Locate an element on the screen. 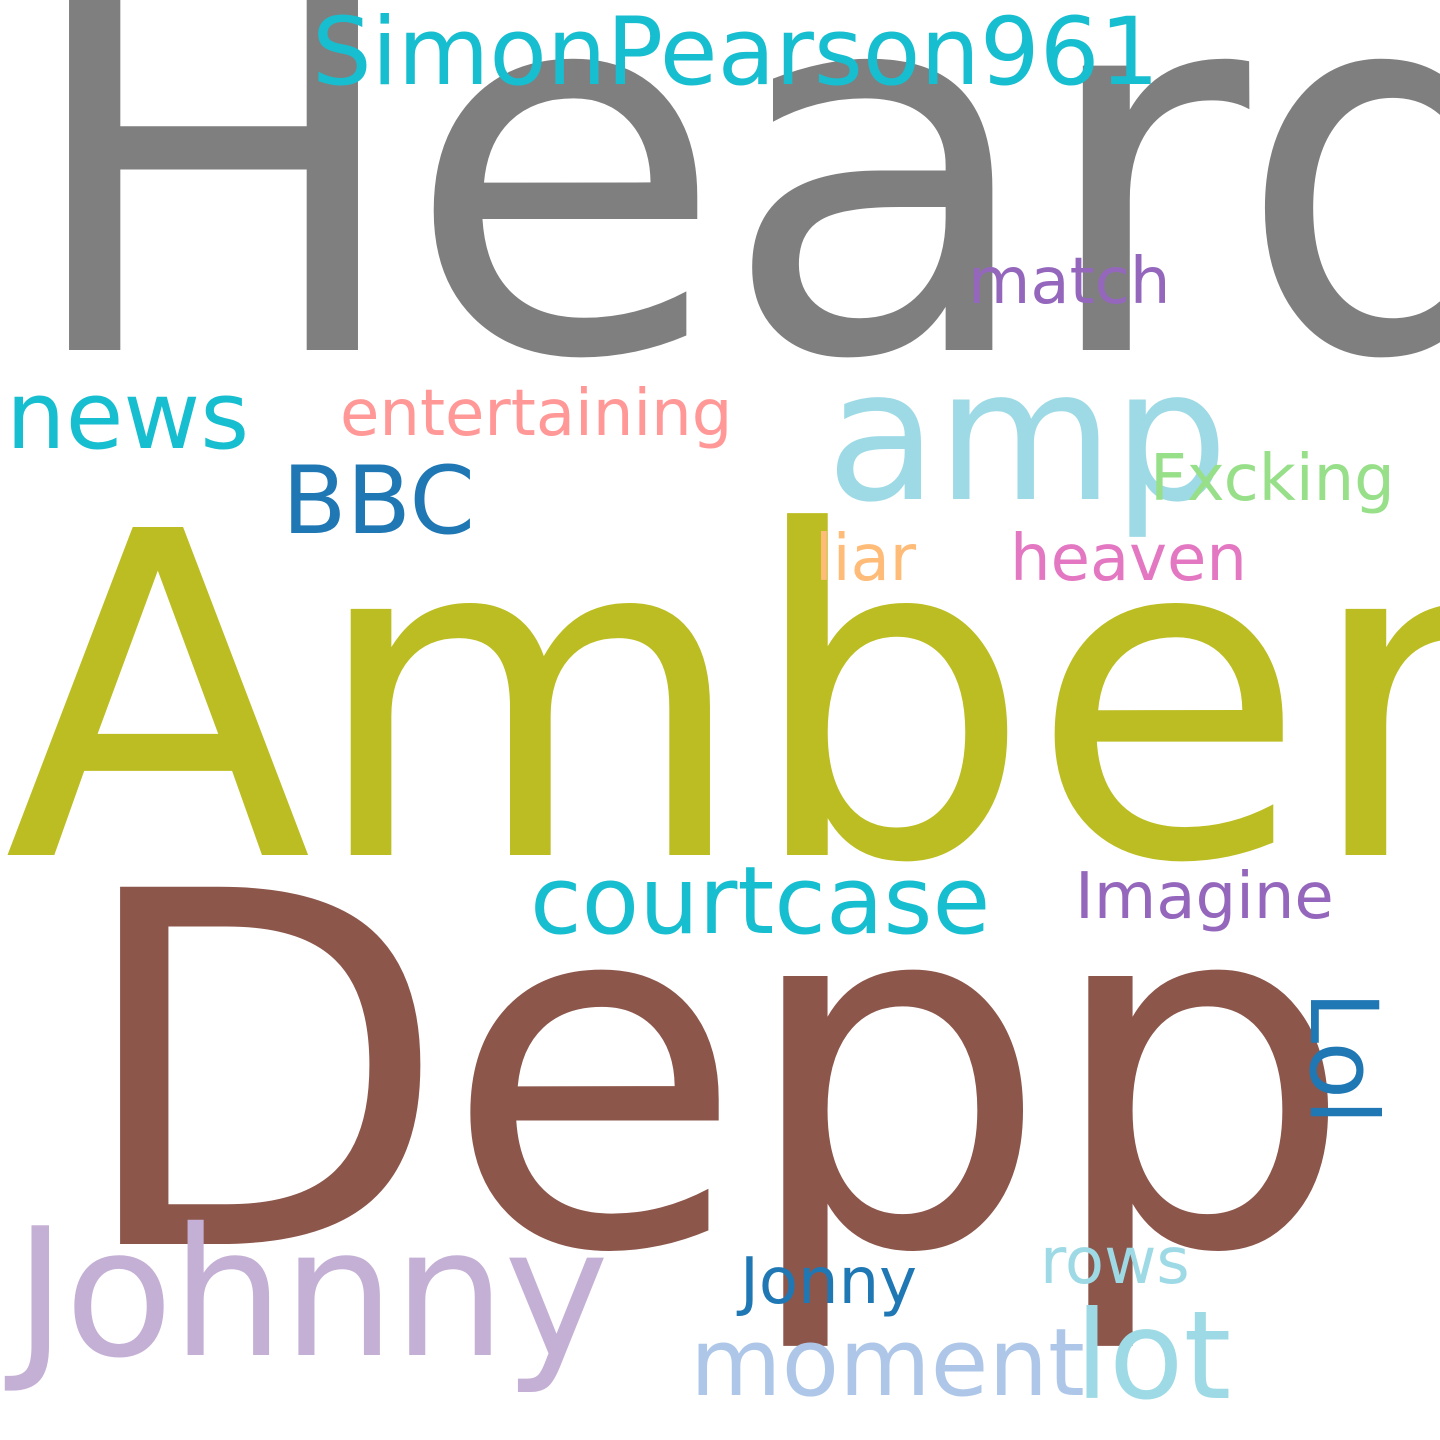 This screenshot has height=1440, width=1440. word-amp: amp is located at coordinates (1027, 436).